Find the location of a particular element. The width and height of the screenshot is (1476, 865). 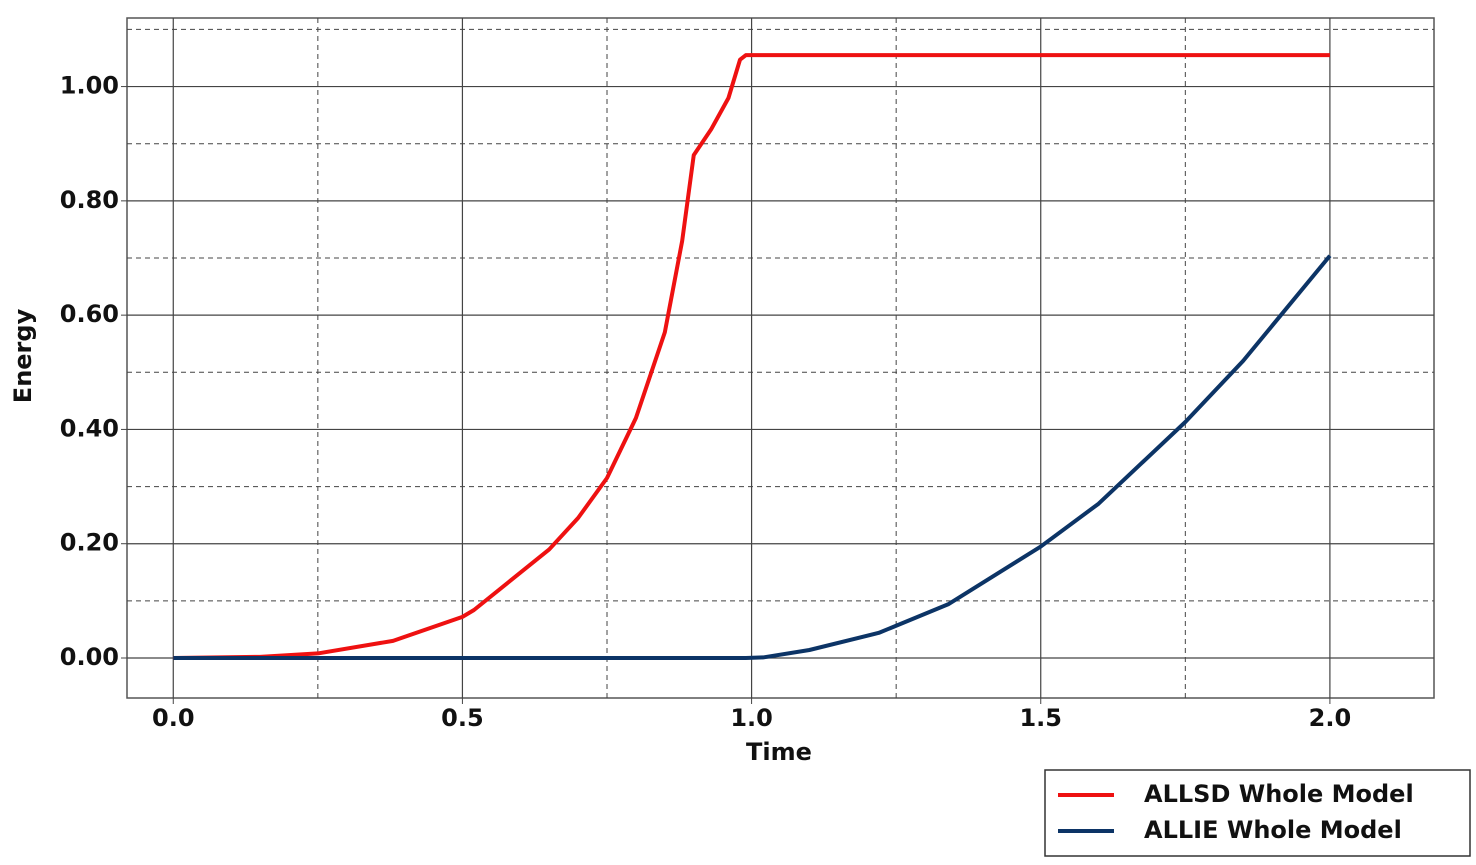

x-axis-label: Time is located at coordinates (779, 752).